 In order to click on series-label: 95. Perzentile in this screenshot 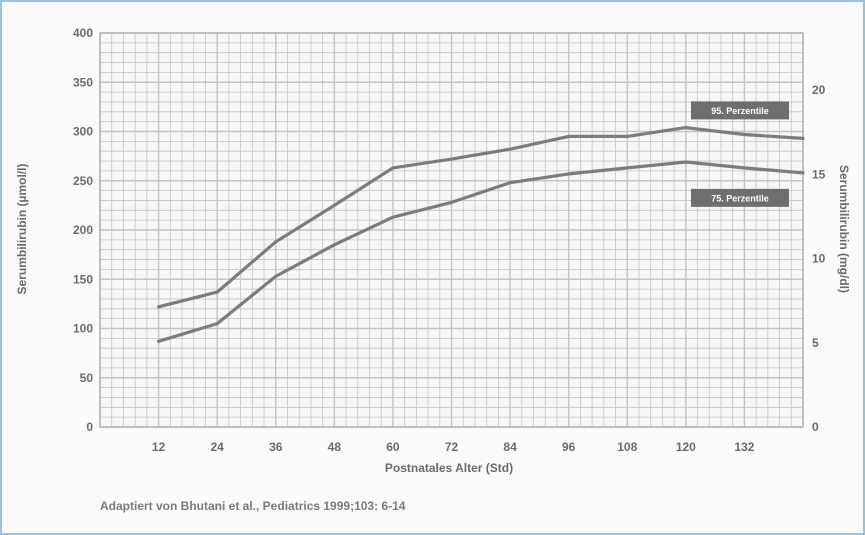, I will do `click(740, 110)`.